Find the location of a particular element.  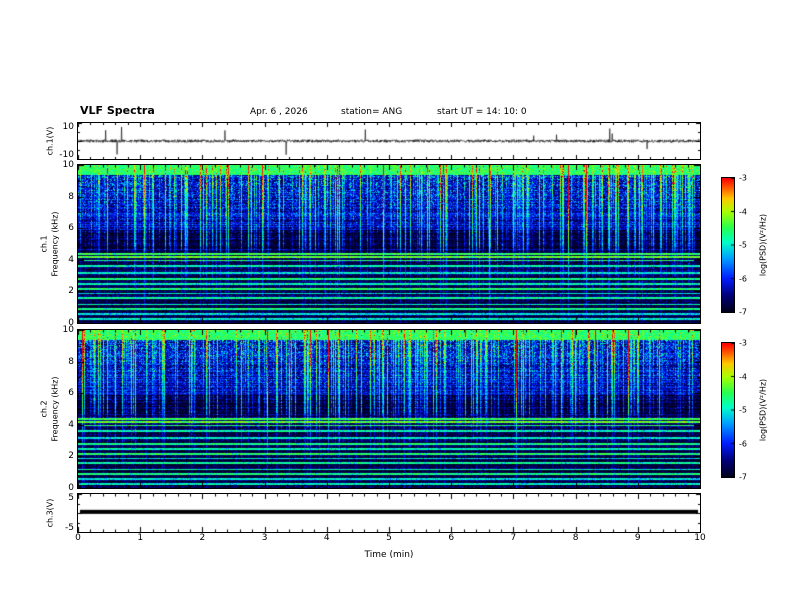

ch2-spectrogram-ytick-label: 4 is located at coordinates (71, 424).